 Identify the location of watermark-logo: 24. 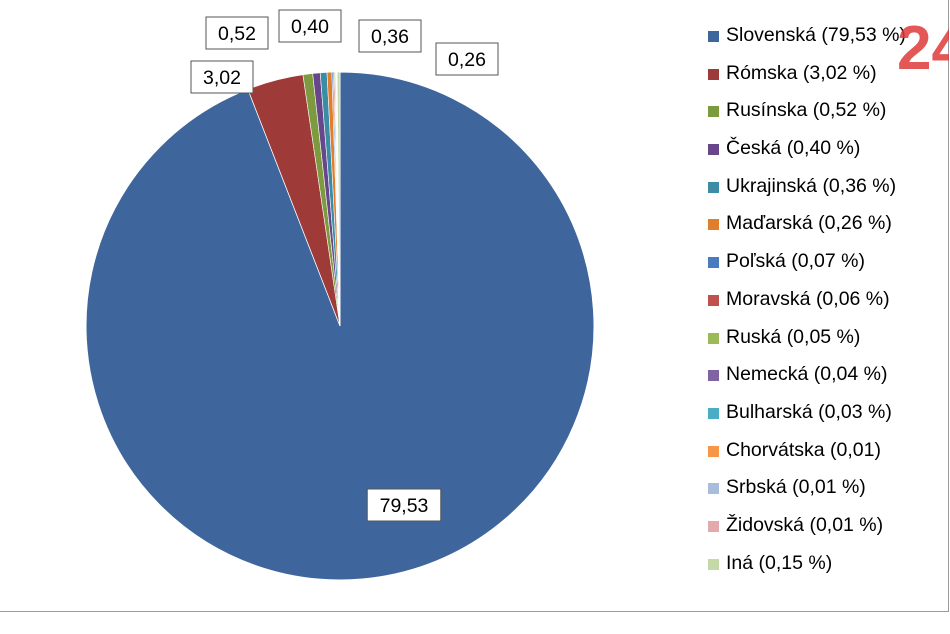
(923, 49).